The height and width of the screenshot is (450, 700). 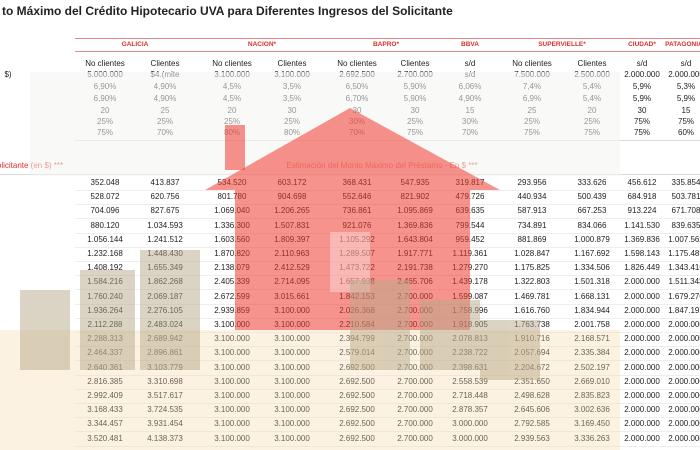 What do you see at coordinates (532, 74) in the screenshot?
I see `condition-cell: 7.500.000` at bounding box center [532, 74].